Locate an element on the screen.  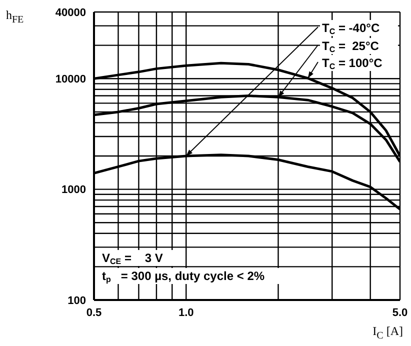
text: T$_{C}$ = 25°C is located at coordinates (351, 46).